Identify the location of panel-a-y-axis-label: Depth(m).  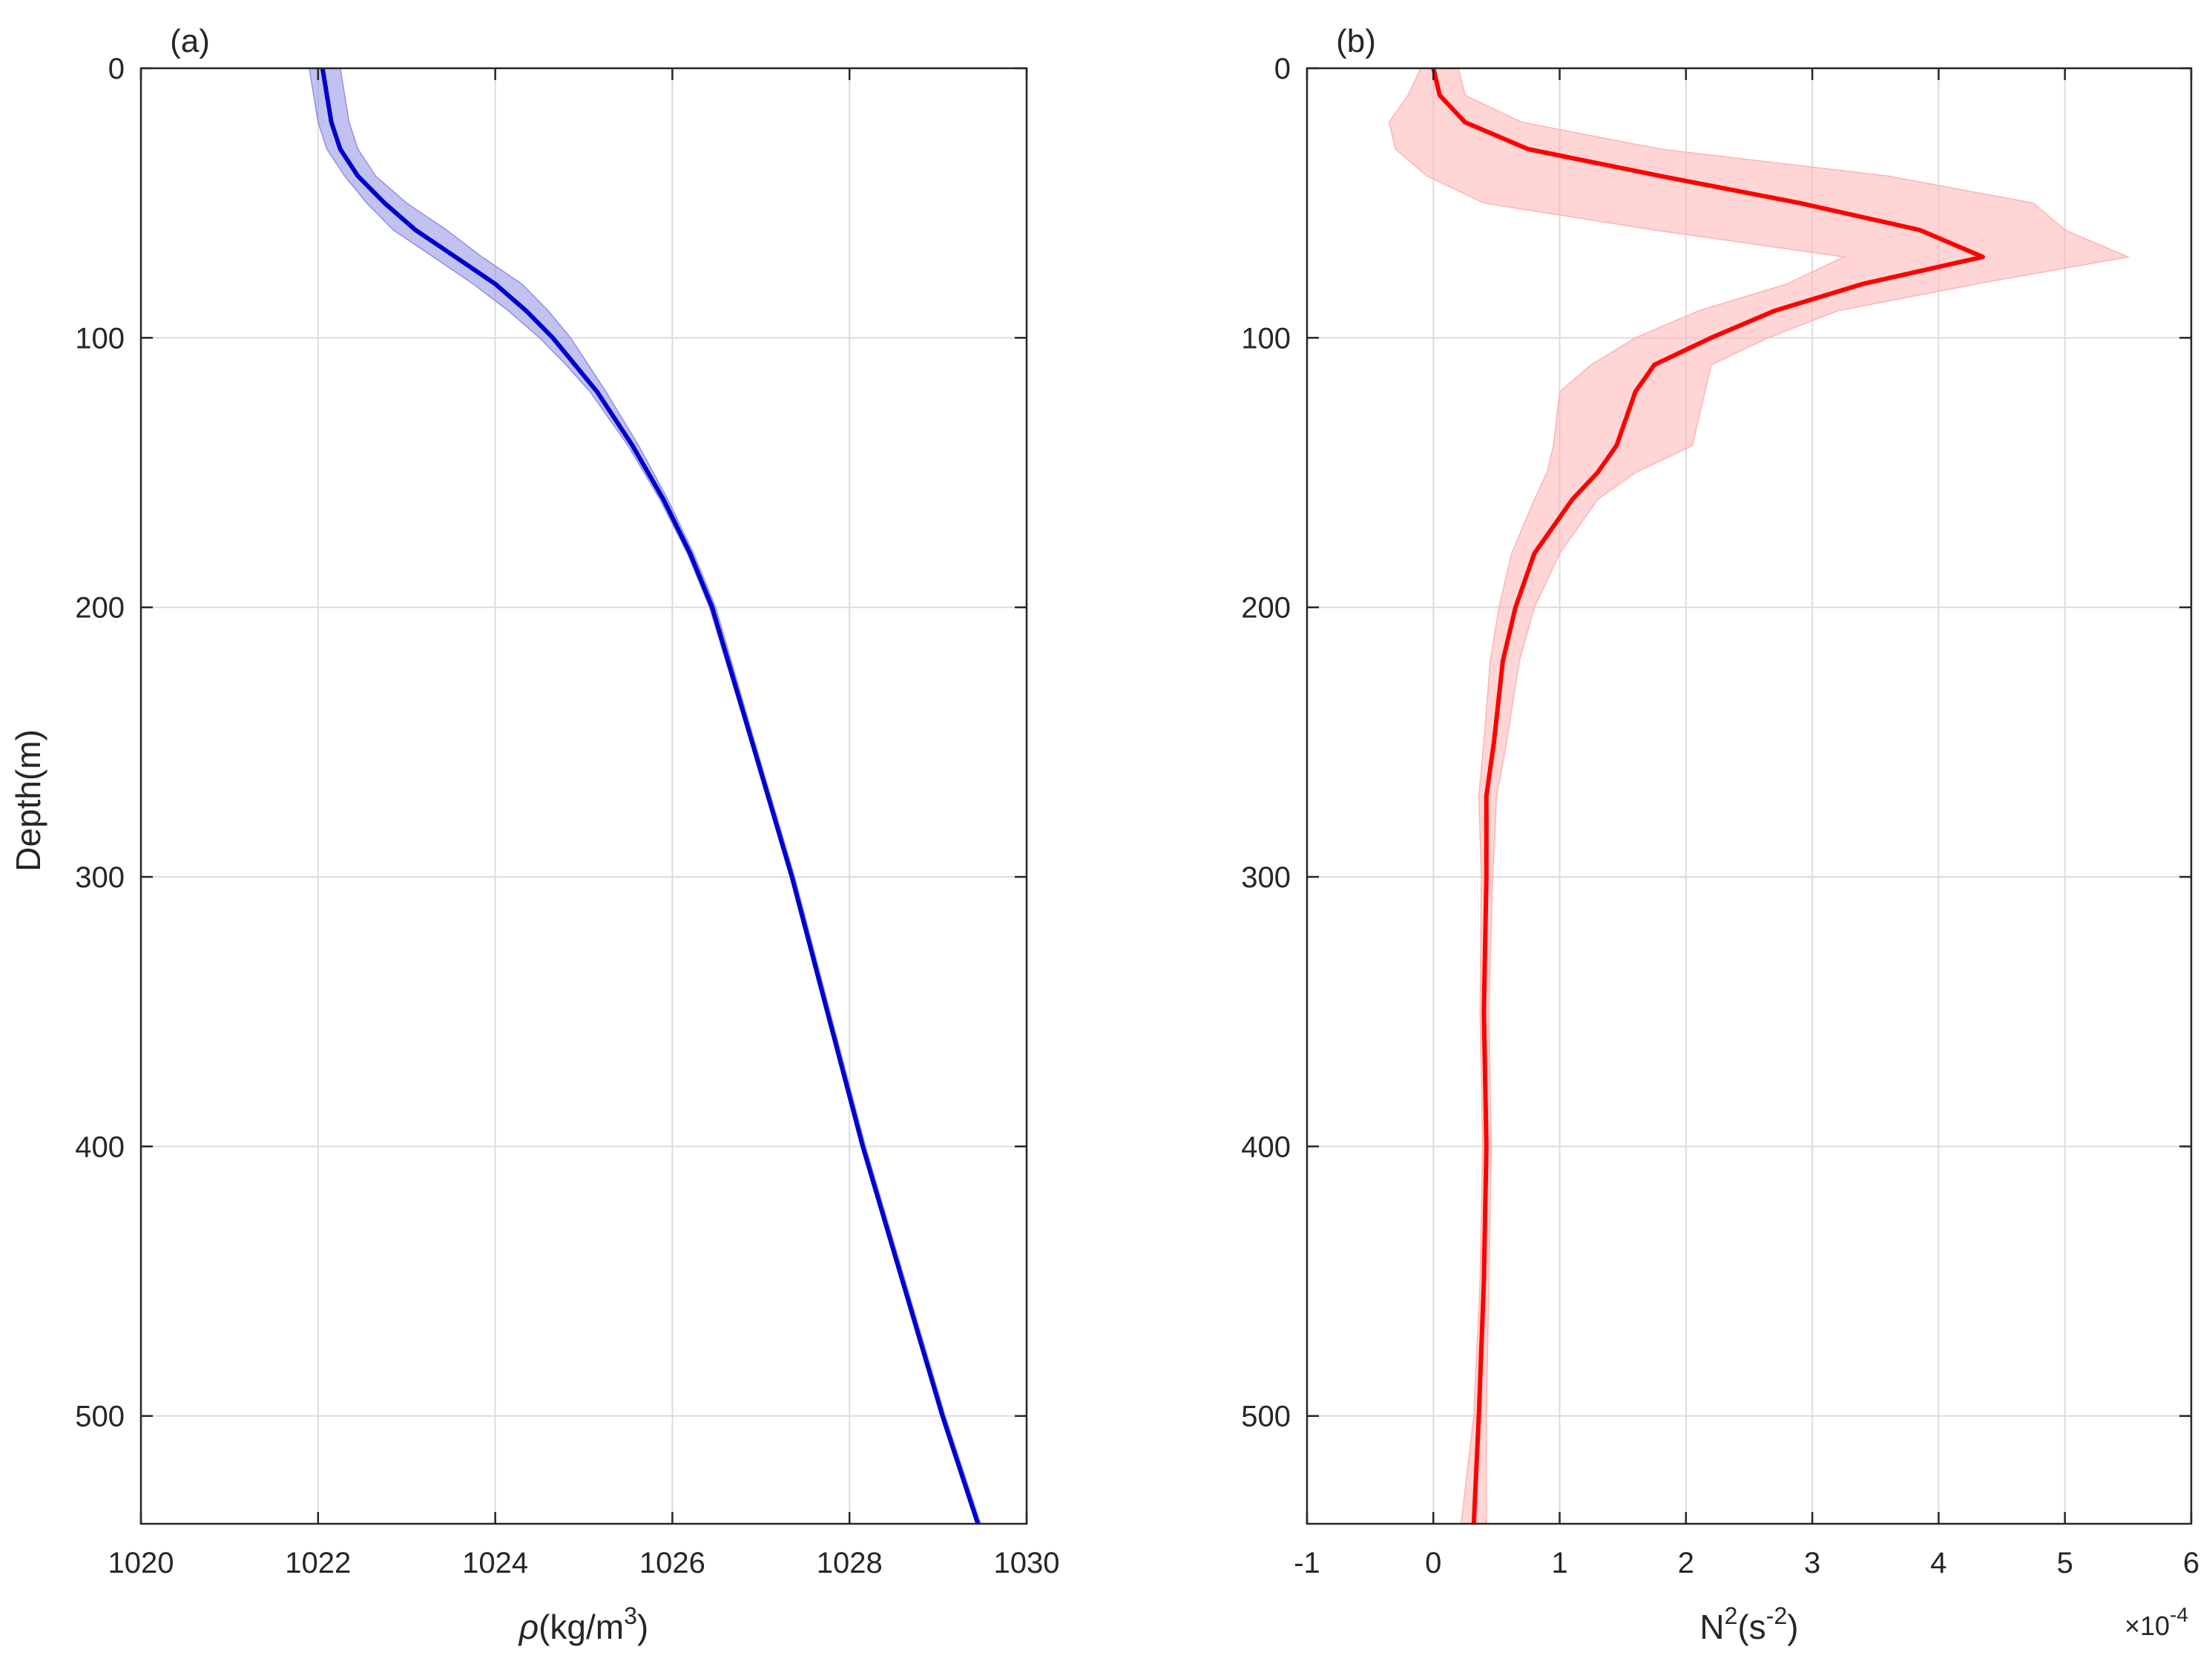
(28, 801).